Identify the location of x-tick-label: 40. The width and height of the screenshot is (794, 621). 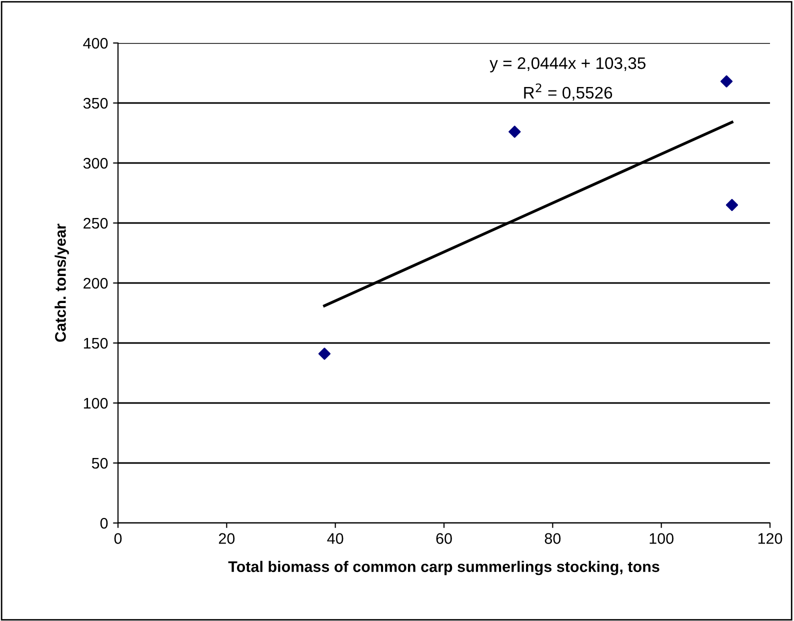
(335, 538).